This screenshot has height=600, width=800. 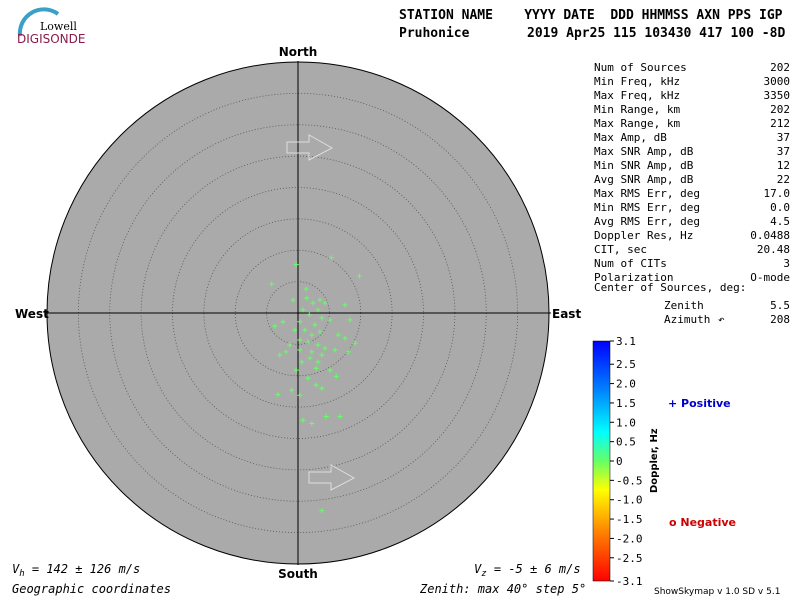 I want to click on stat-label: Doppler Res, Hz, so click(x=643, y=235).